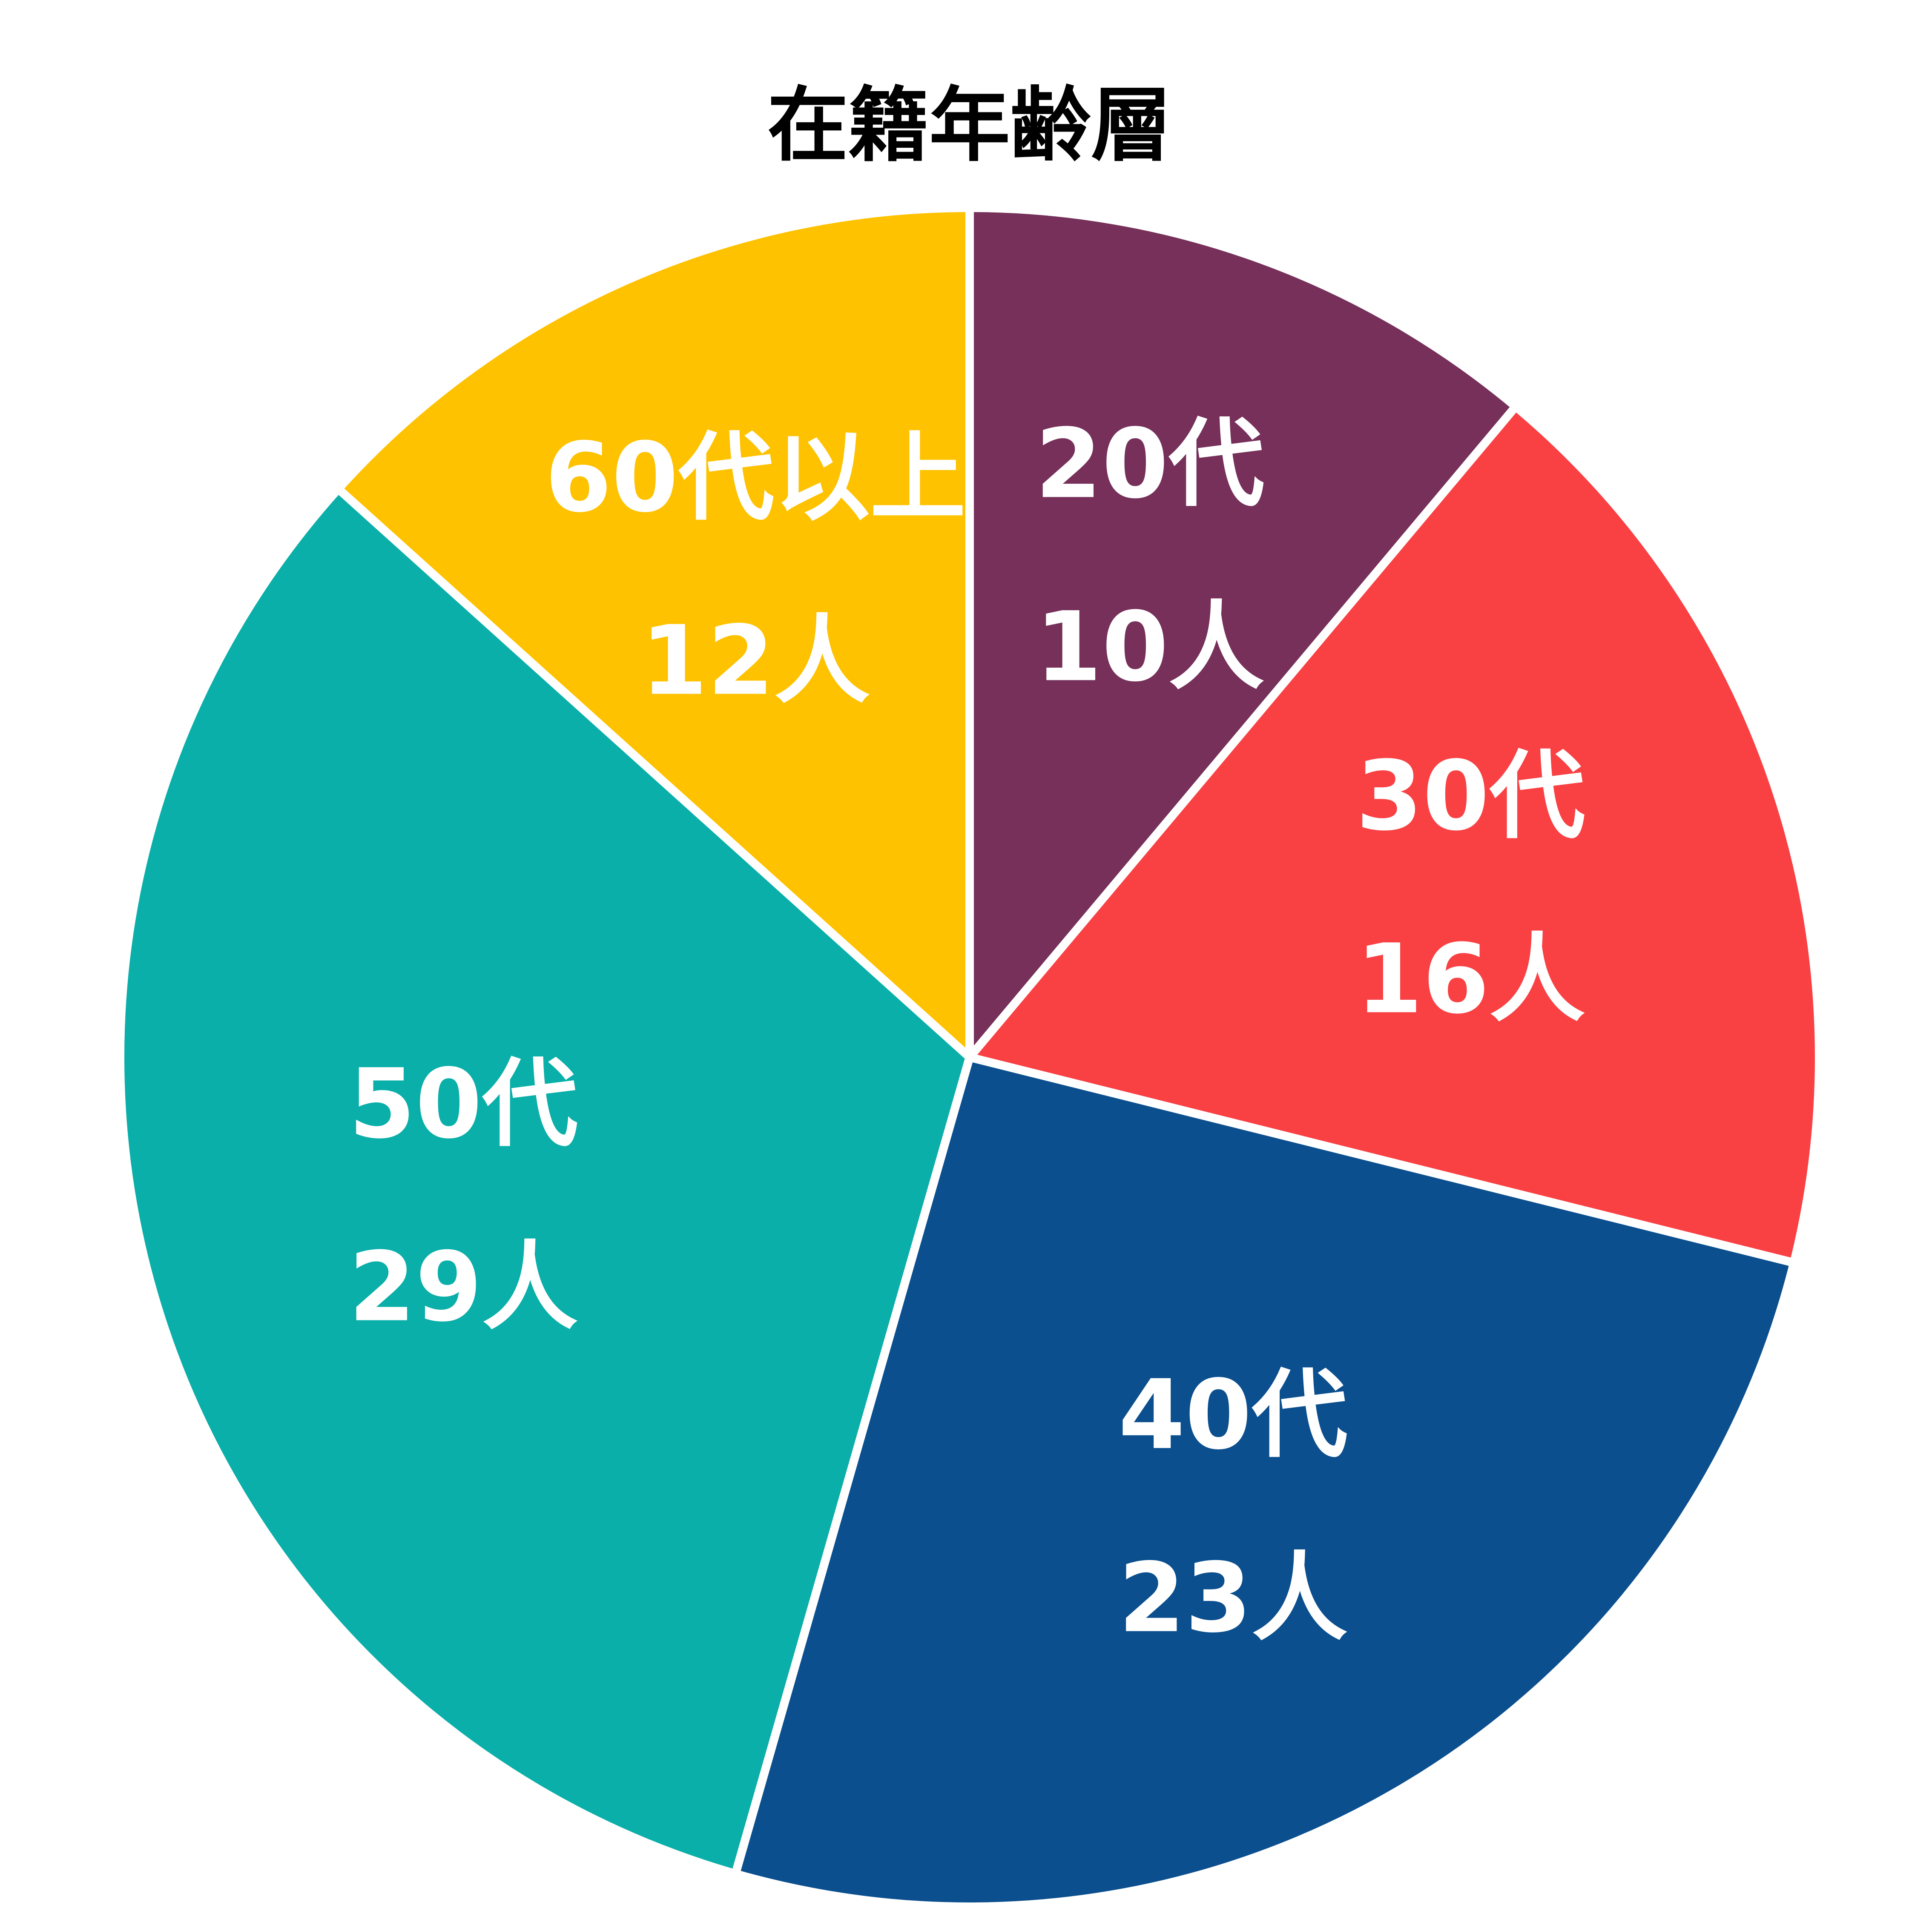  What do you see at coordinates (463, 1104) in the screenshot?
I see `slice-category-label: 50代` at bounding box center [463, 1104].